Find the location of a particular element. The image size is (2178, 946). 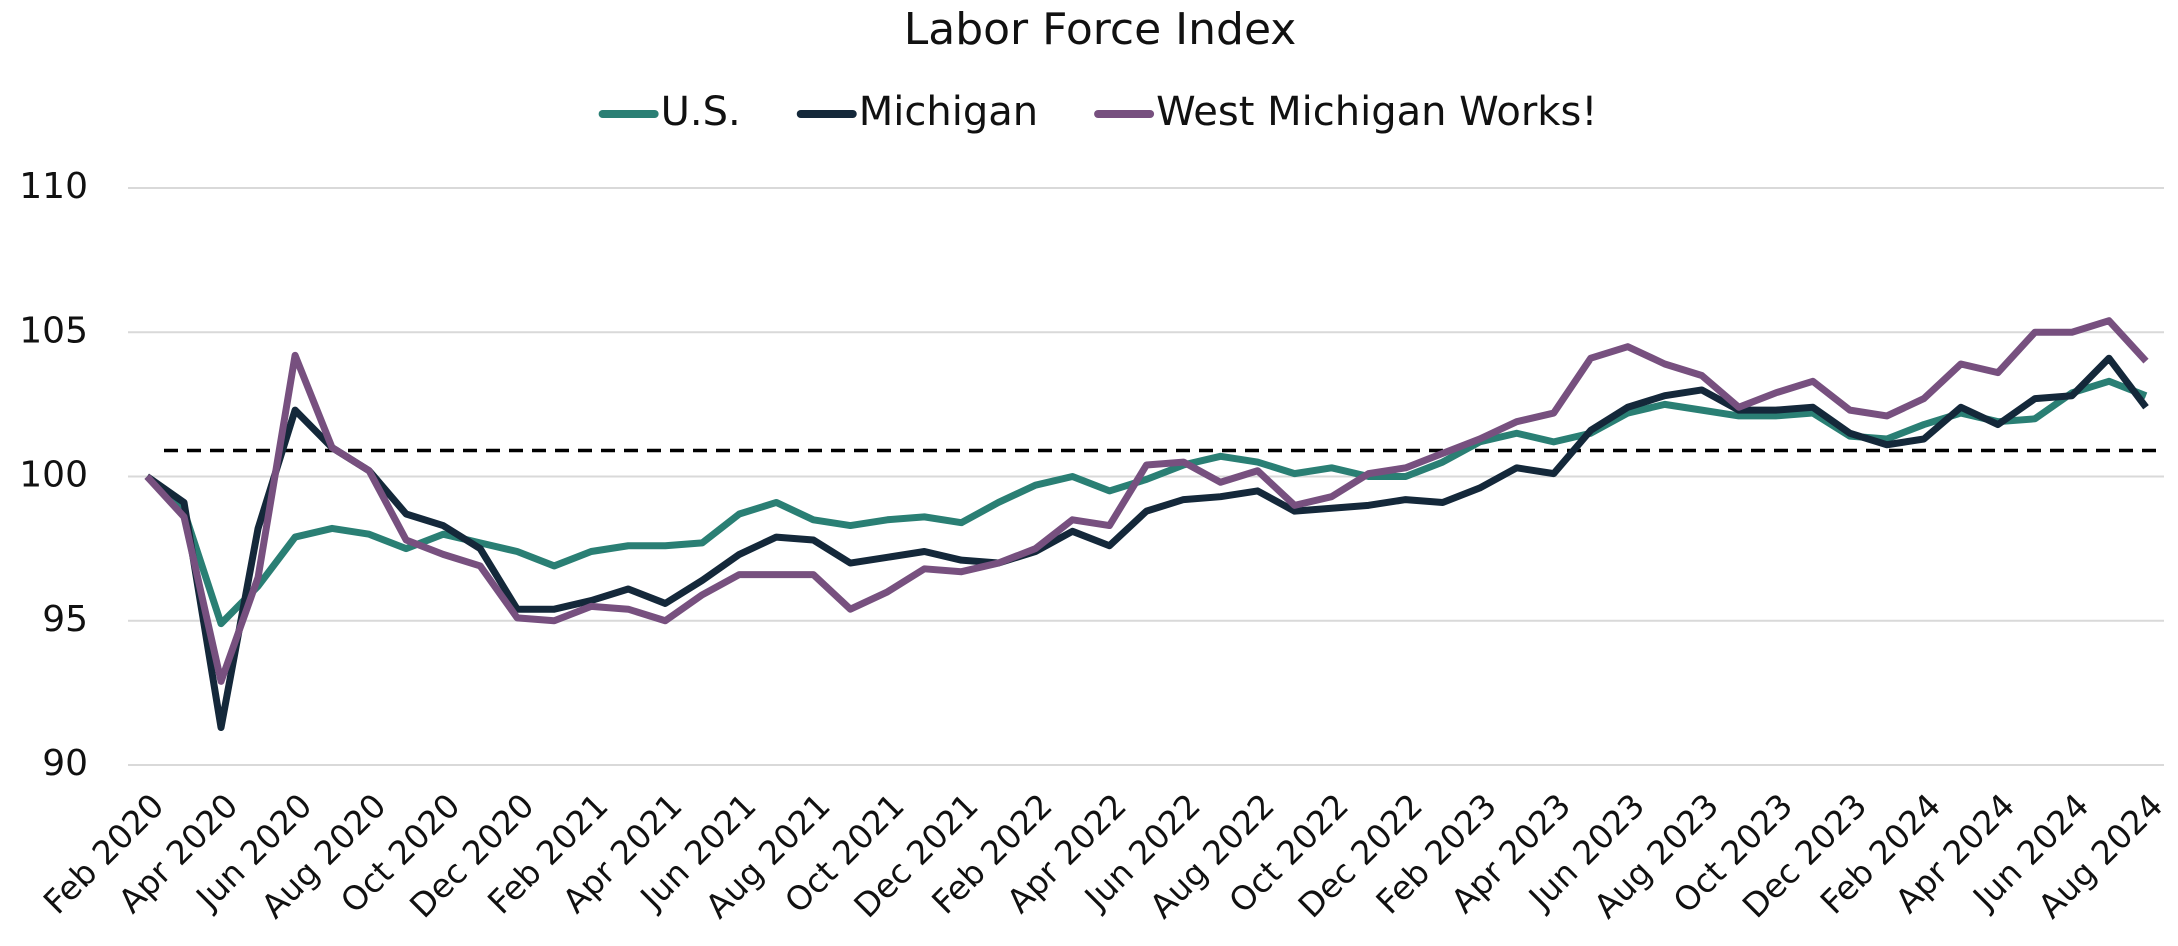

y-tick-label: 105 is located at coordinates (53, 330).